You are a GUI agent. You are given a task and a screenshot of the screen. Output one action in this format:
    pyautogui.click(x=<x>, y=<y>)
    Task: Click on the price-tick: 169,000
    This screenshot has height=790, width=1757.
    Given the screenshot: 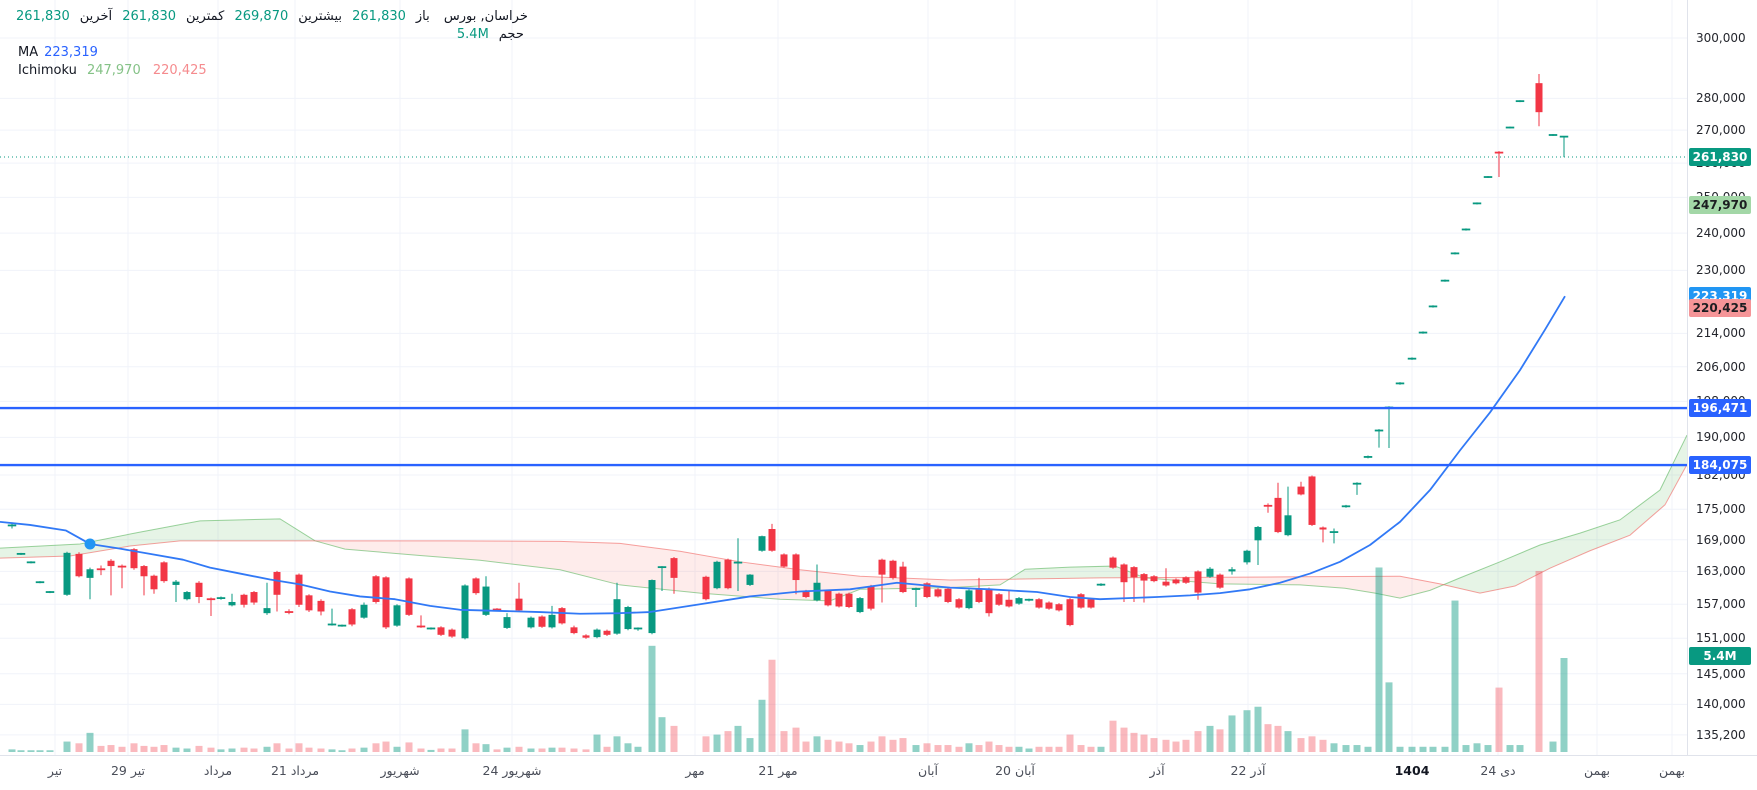 What is the action you would take?
    pyautogui.click(x=1721, y=539)
    